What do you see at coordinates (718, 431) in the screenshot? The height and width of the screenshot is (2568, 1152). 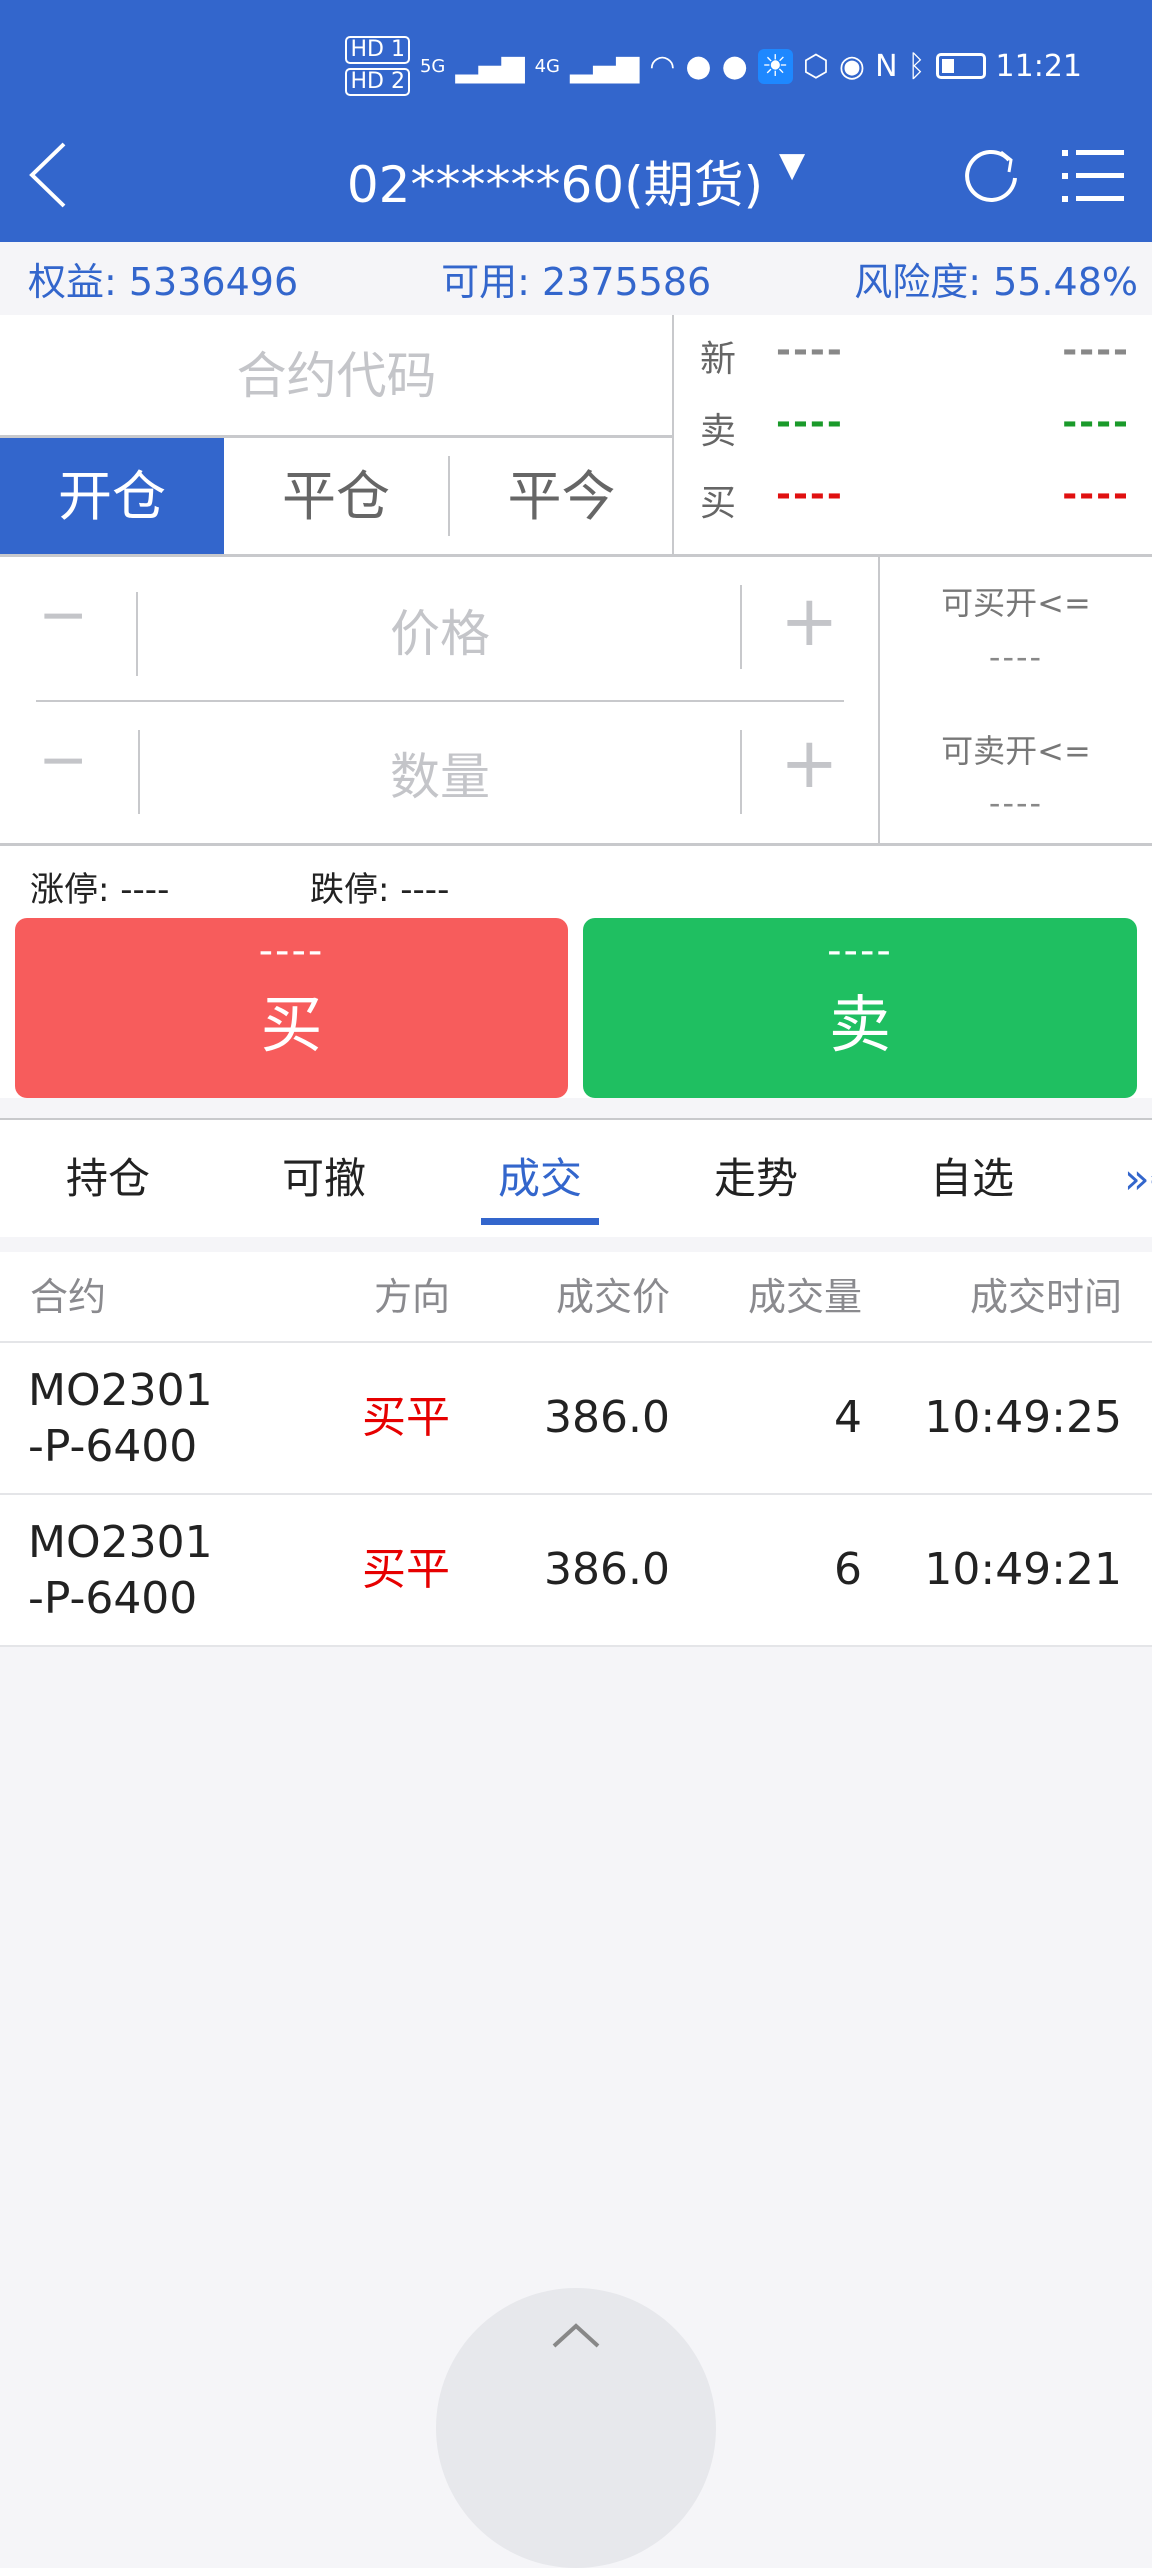 I see `quote-label: 卖` at bounding box center [718, 431].